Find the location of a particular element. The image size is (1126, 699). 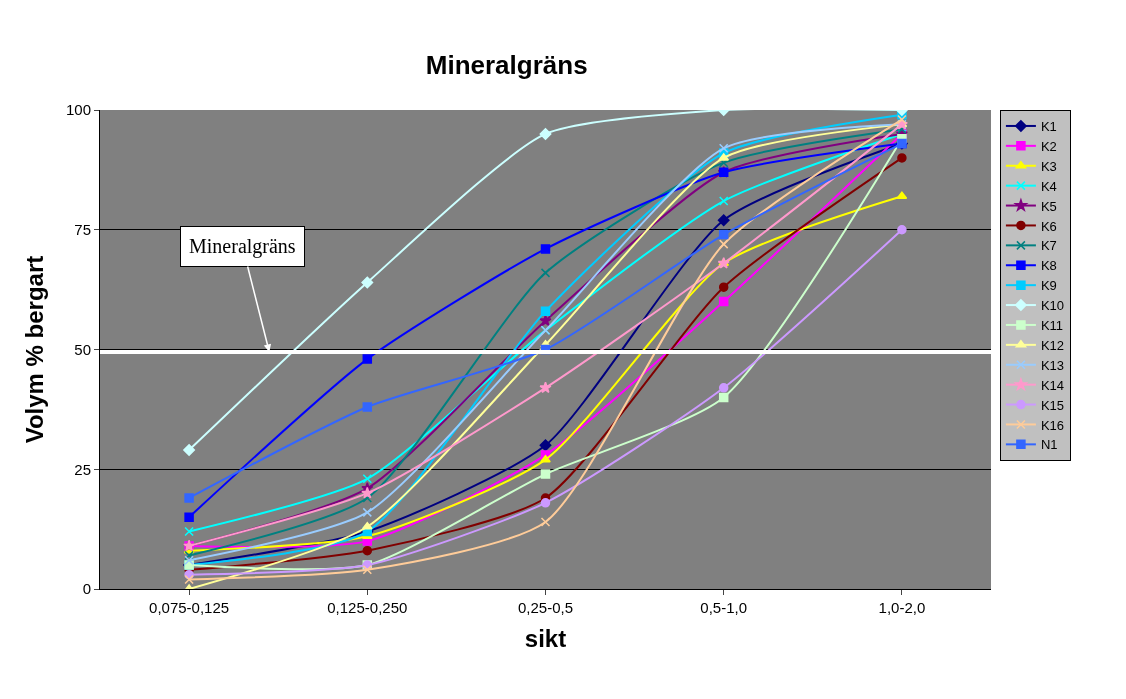

legend-label: N1 is located at coordinates (1049, 445).